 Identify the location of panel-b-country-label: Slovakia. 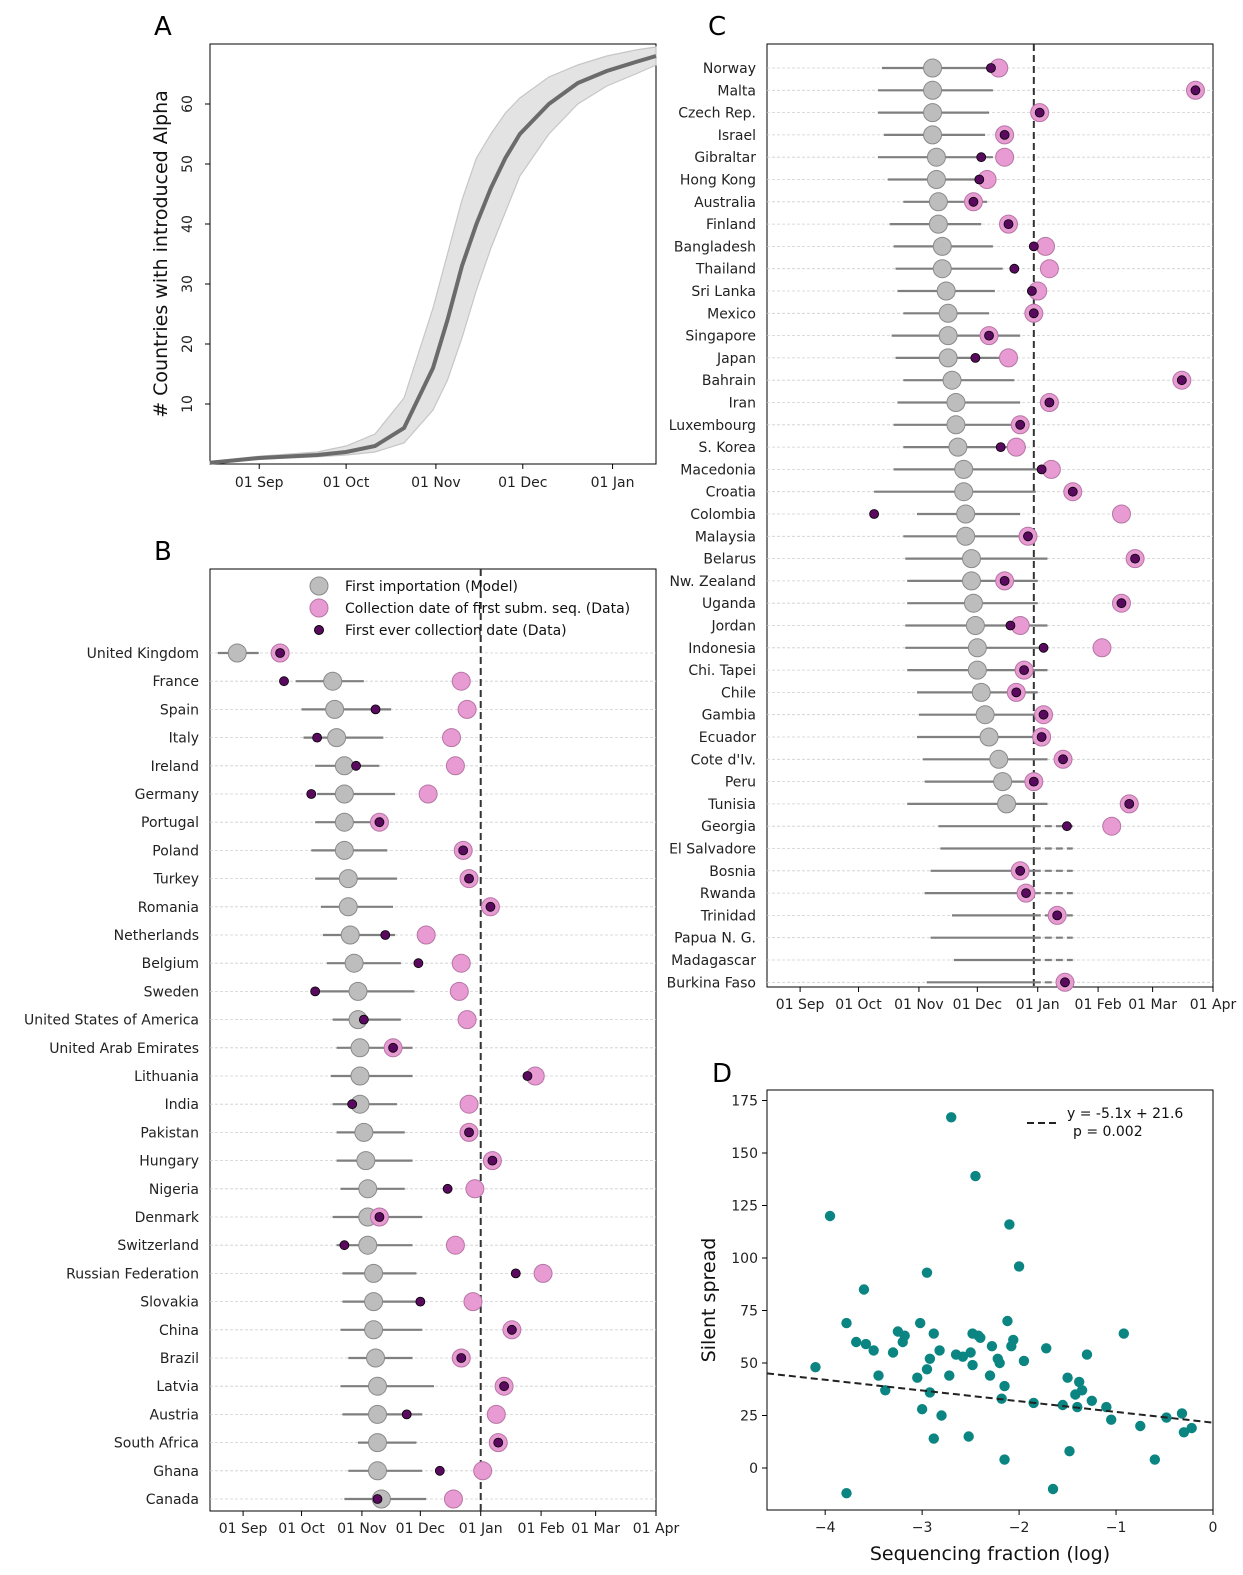
(169, 1303).